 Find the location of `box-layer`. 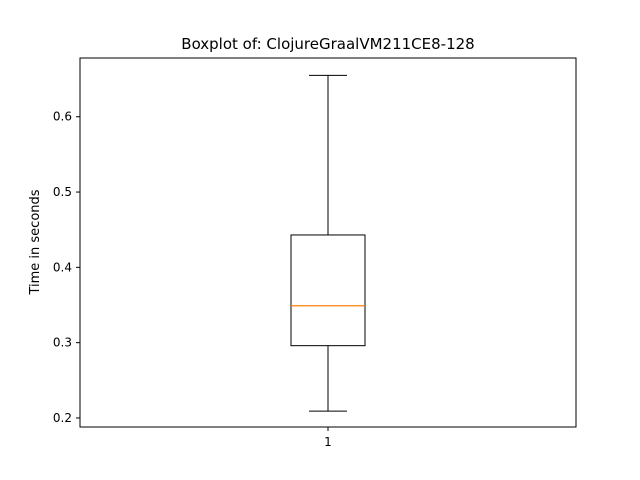

box-layer is located at coordinates (328, 243).